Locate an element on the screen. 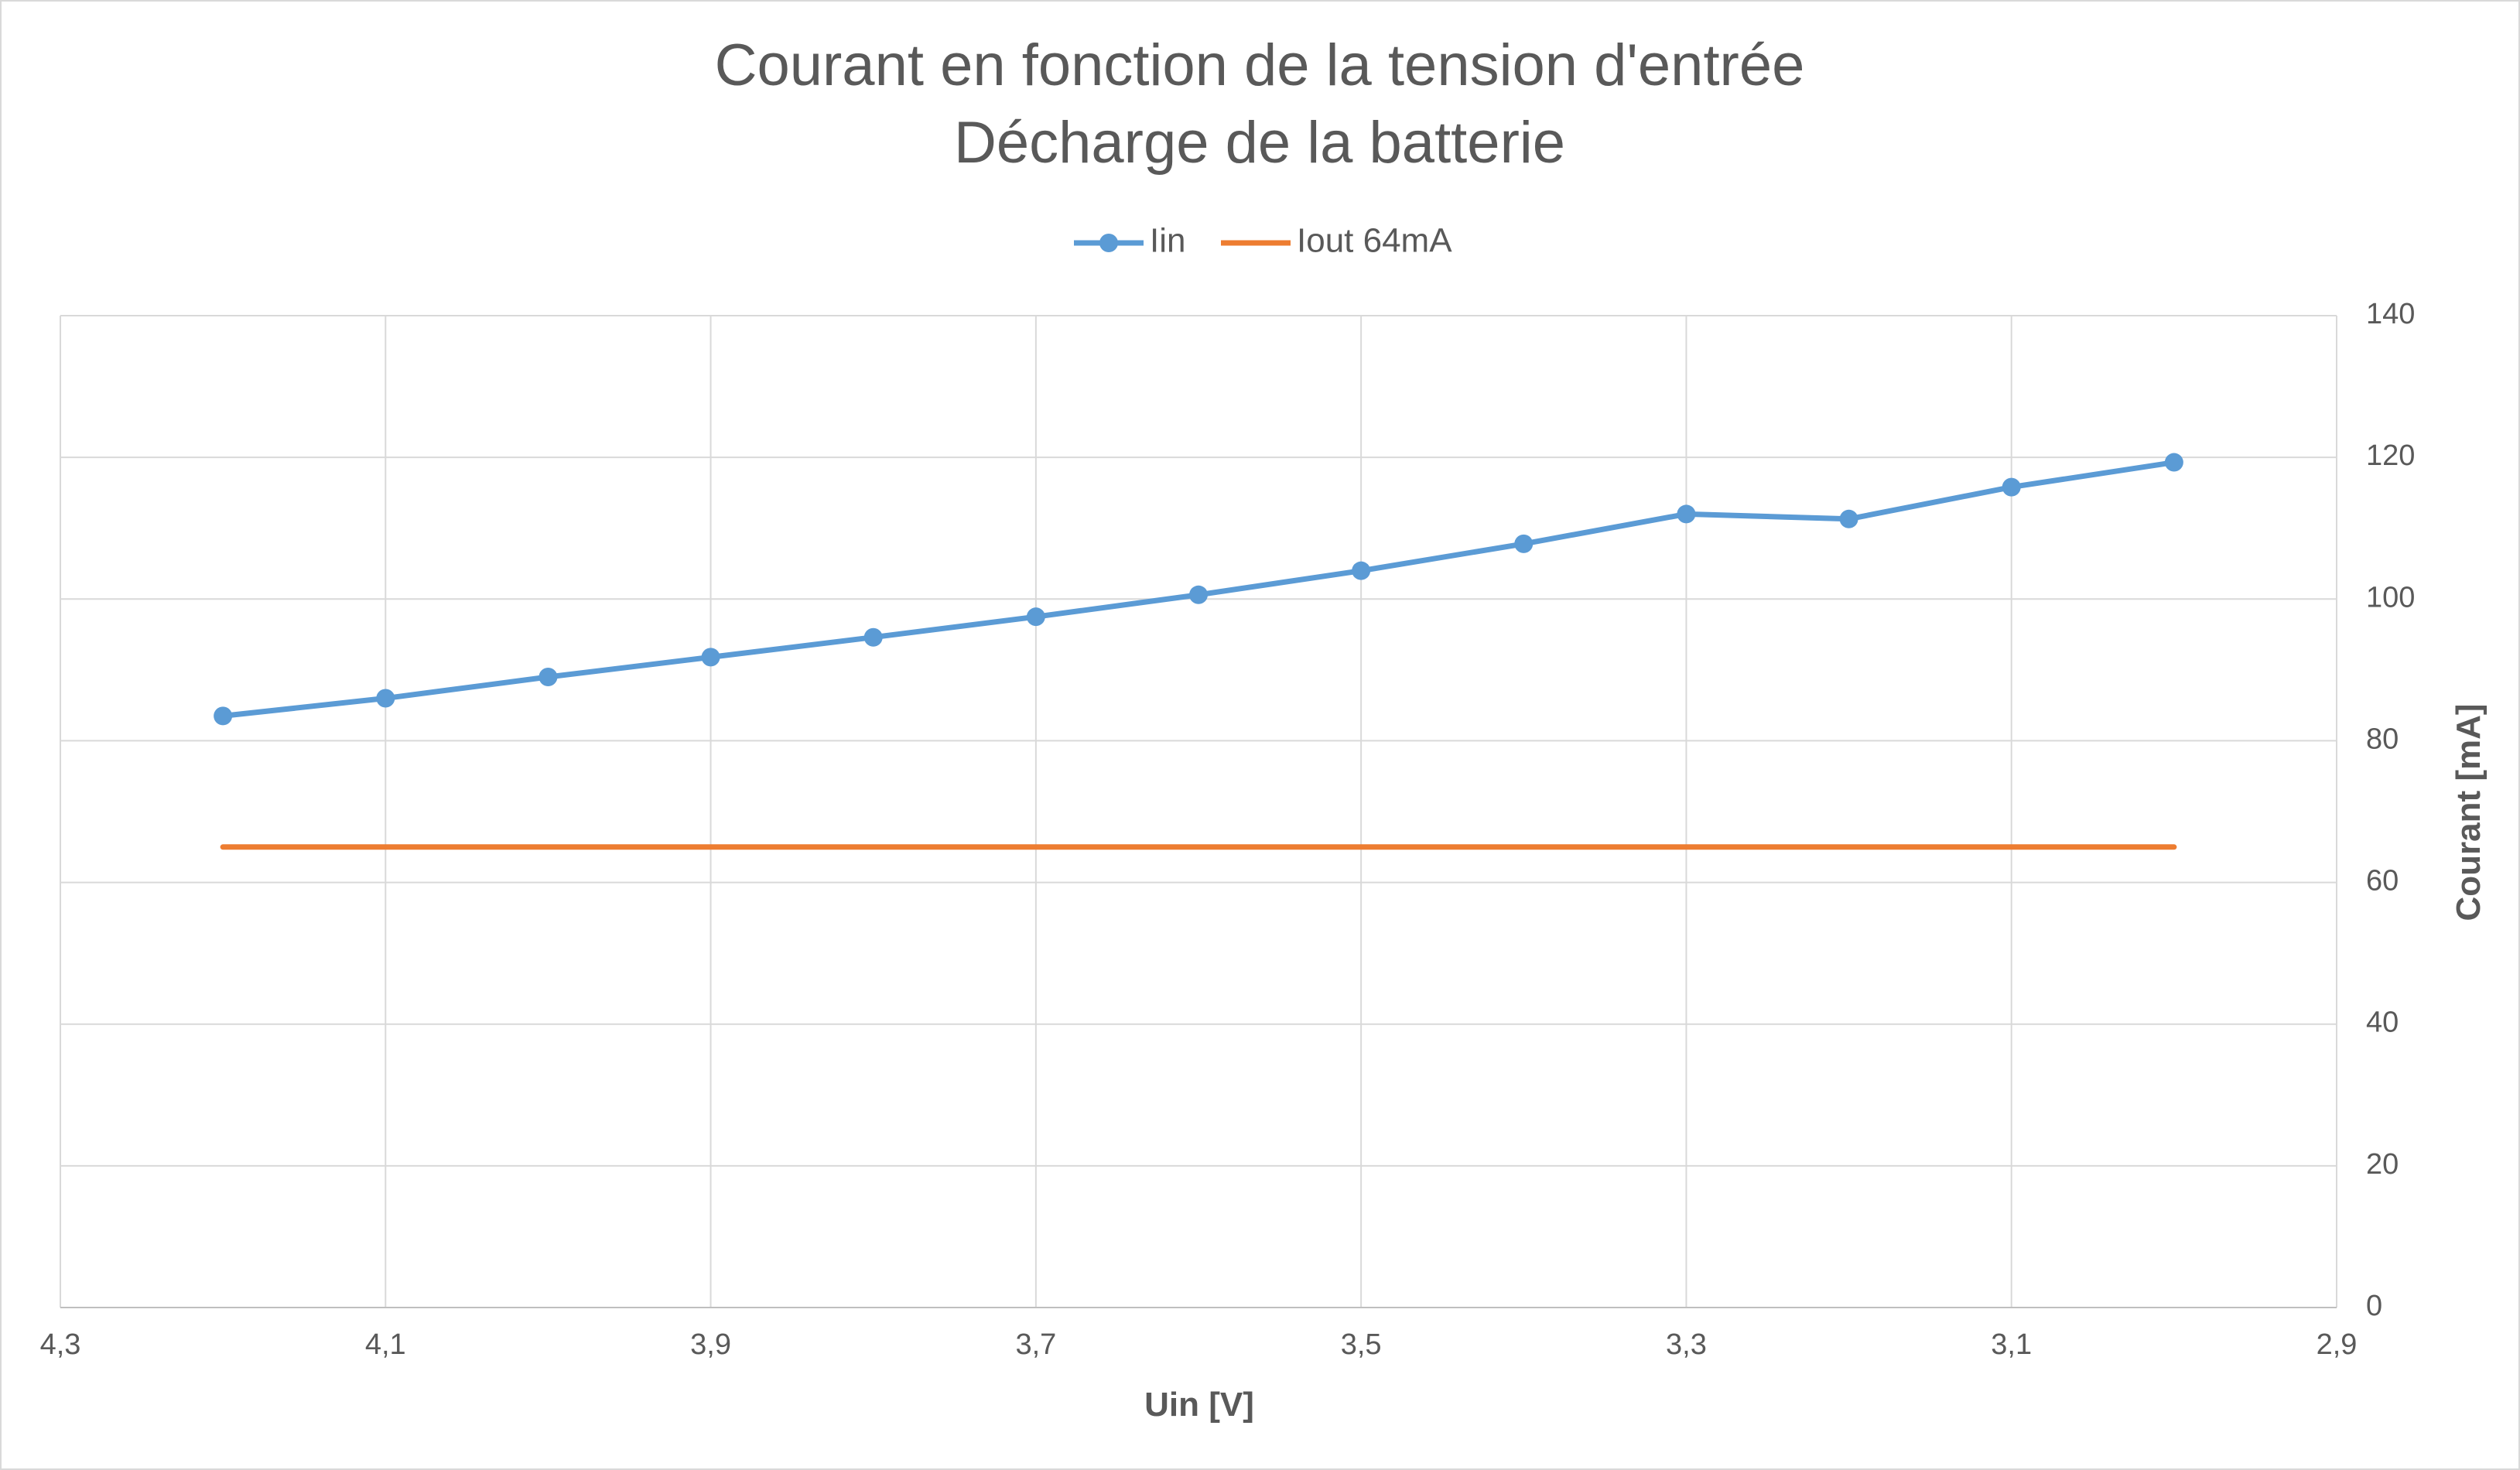  chart-subtitle: Décharge de la batterie is located at coordinates (1259, 143).